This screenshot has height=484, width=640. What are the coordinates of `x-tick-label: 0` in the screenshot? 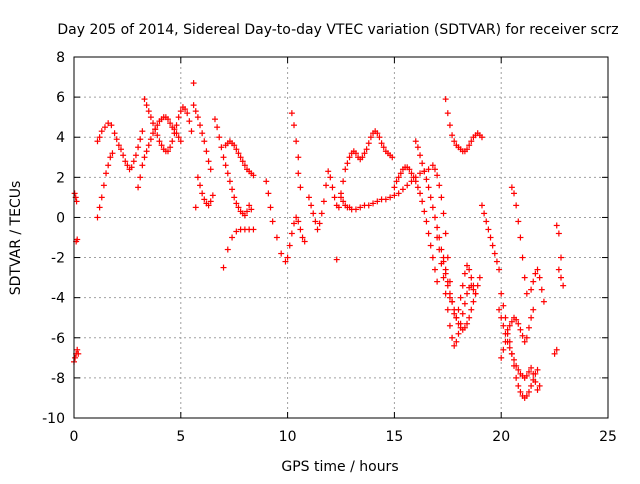 It's located at (74, 437).